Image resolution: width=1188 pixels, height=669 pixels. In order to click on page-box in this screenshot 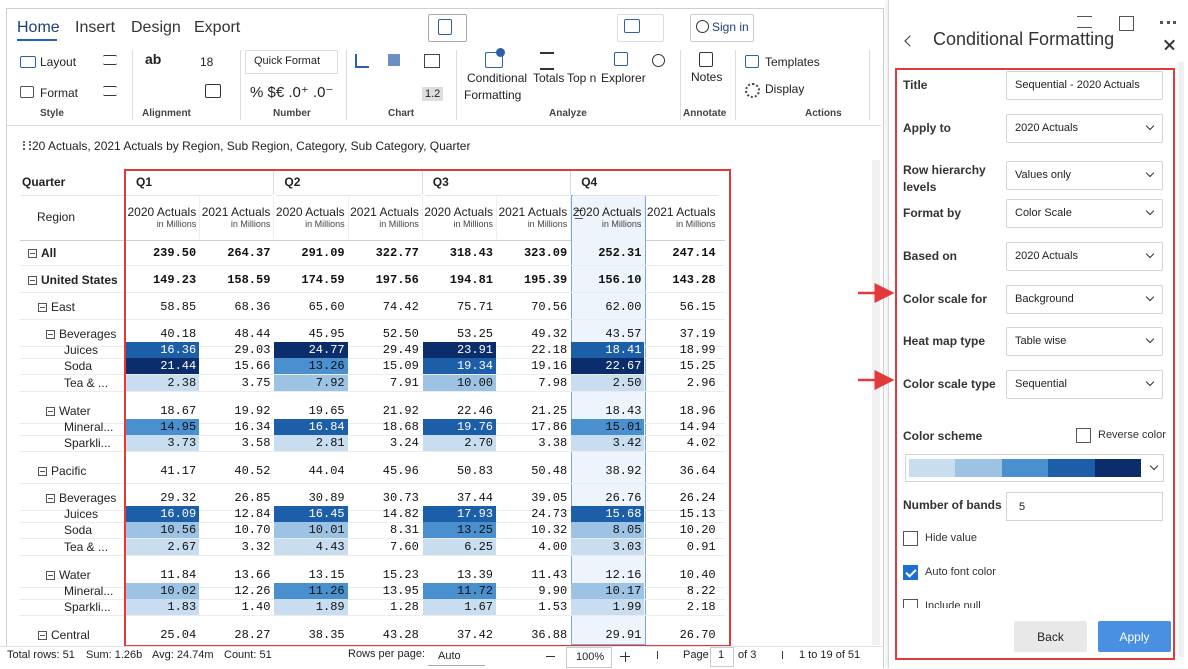, I will do `click(722, 657)`.